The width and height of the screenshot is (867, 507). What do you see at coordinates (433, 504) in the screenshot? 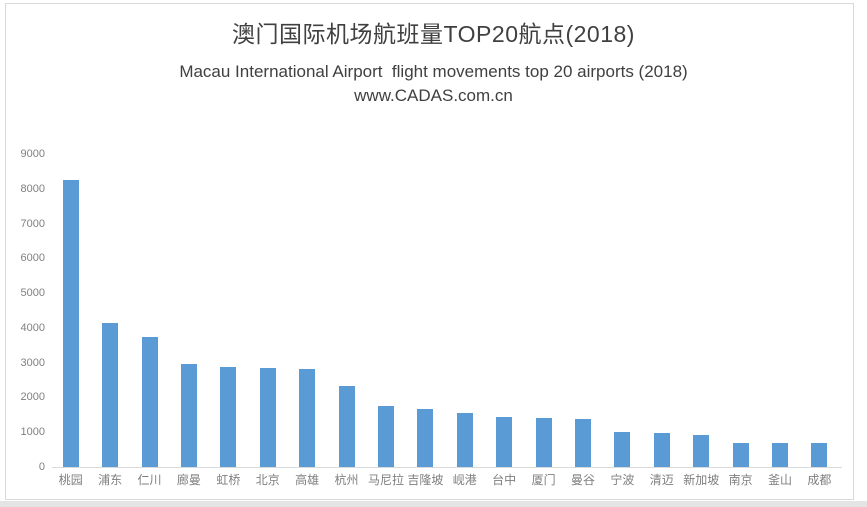
I see `page-bottom-strip` at bounding box center [433, 504].